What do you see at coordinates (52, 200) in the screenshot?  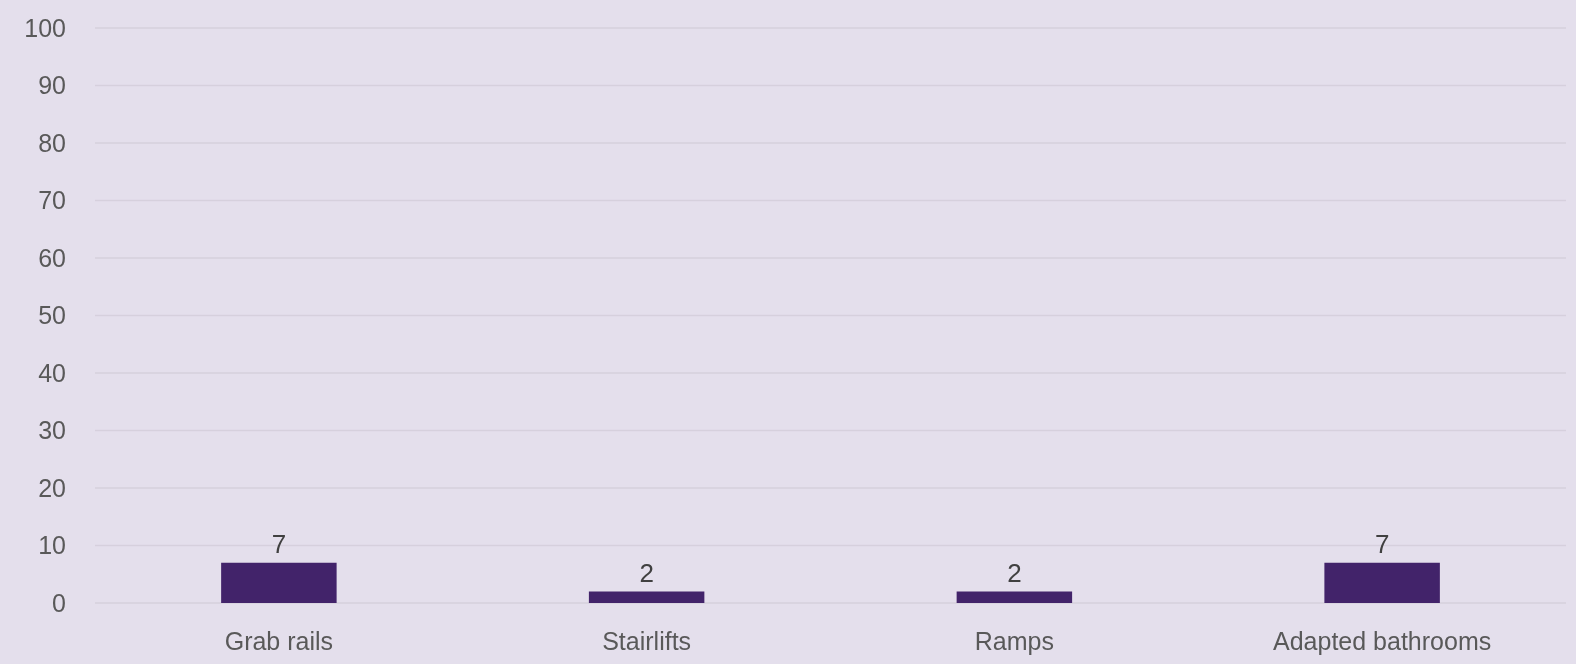 I see `y-tick-label: 70` at bounding box center [52, 200].